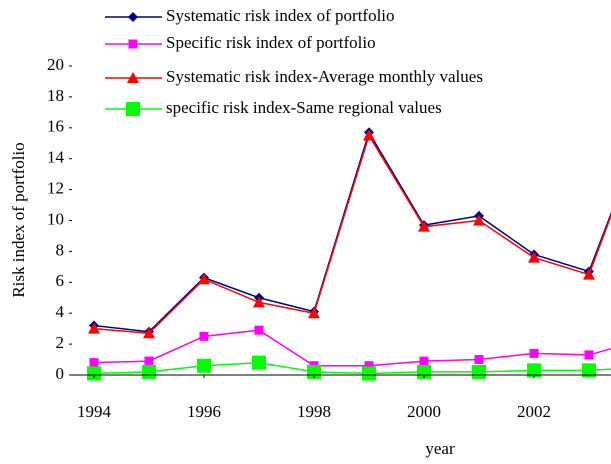 This screenshot has width=611, height=464. What do you see at coordinates (314, 411) in the screenshot?
I see `x-tick-label: 1998` at bounding box center [314, 411].